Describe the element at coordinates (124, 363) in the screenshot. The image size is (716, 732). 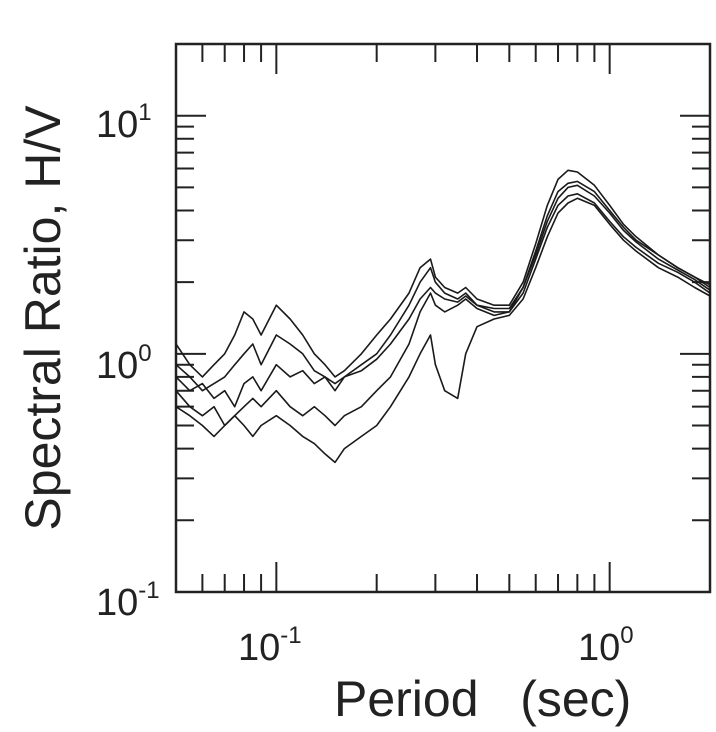
I see `y-tick-label-10^0: 10⁰` at that location.